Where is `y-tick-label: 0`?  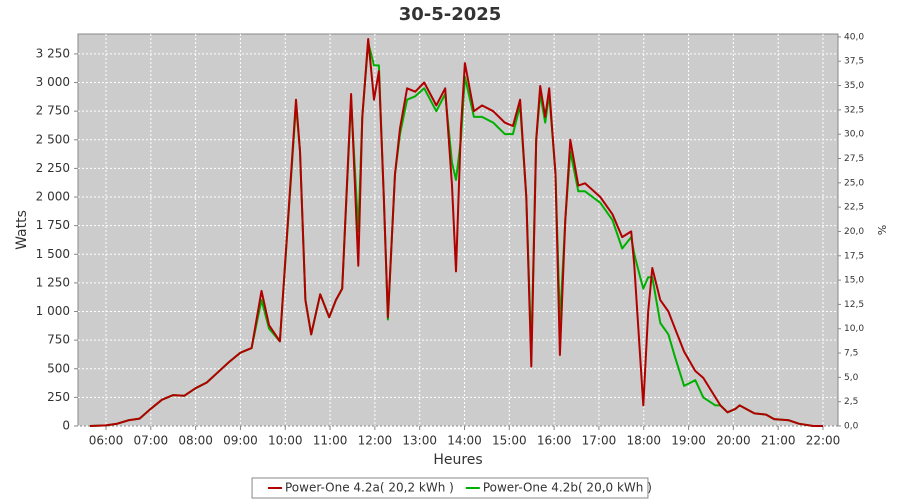
y-tick-label: 0 is located at coordinates (66, 426).